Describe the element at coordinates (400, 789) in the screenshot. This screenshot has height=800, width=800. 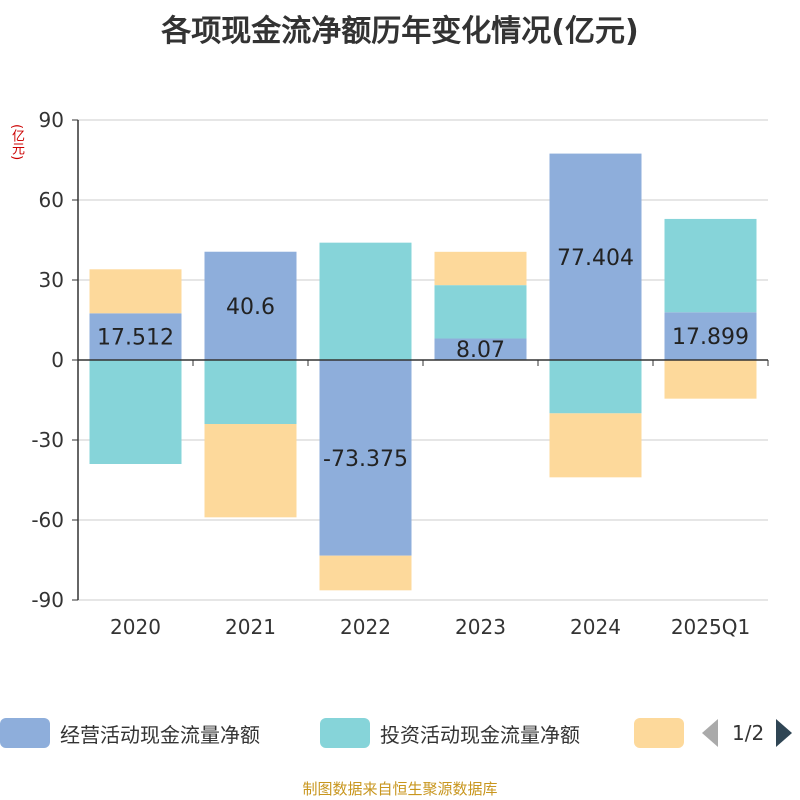
I see `data-source-note: 制图数据来自恒生聚源数据库` at that location.